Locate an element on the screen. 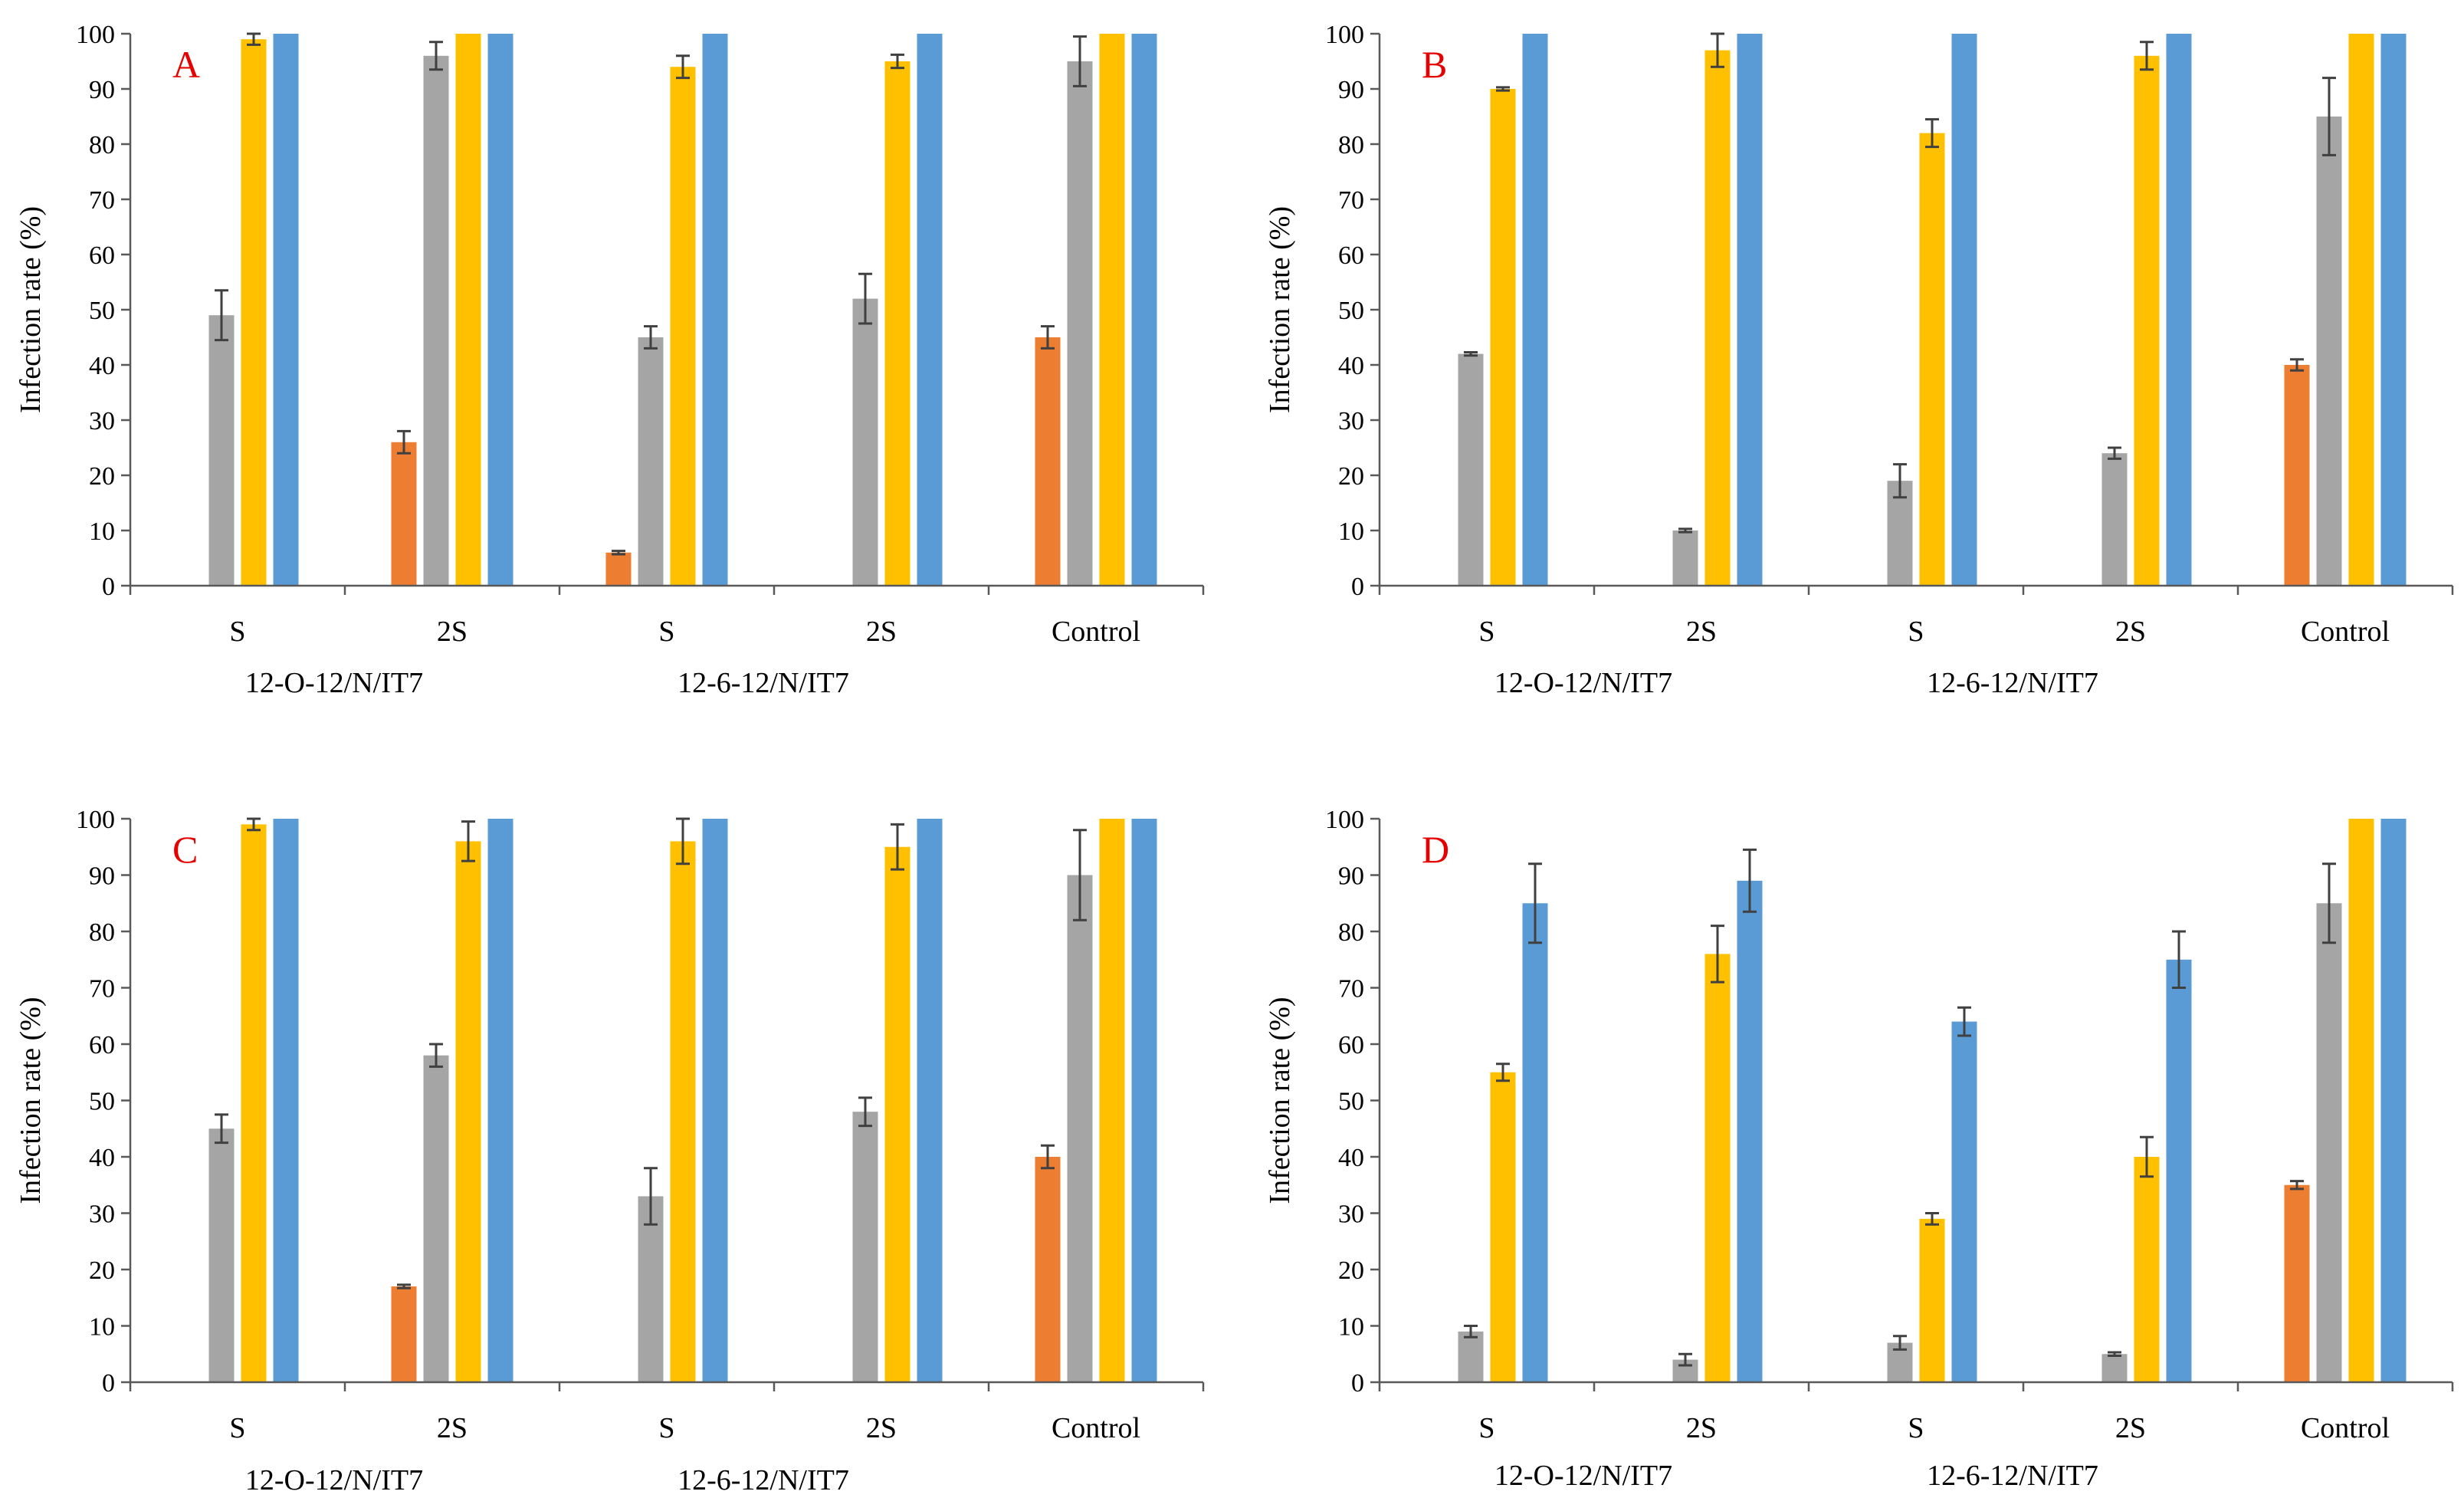  panel-b-y-tick-label: 60 is located at coordinates (1351, 255).